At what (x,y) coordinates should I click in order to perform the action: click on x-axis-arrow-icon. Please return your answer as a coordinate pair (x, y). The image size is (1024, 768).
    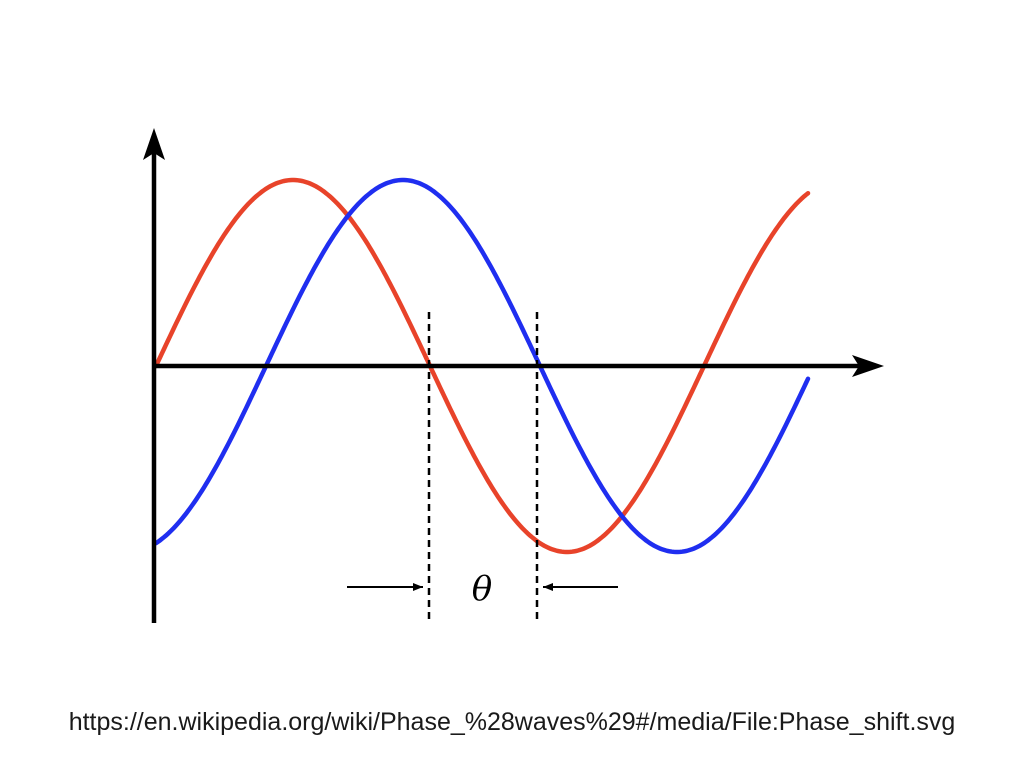
    Looking at the image, I should click on (868, 366).